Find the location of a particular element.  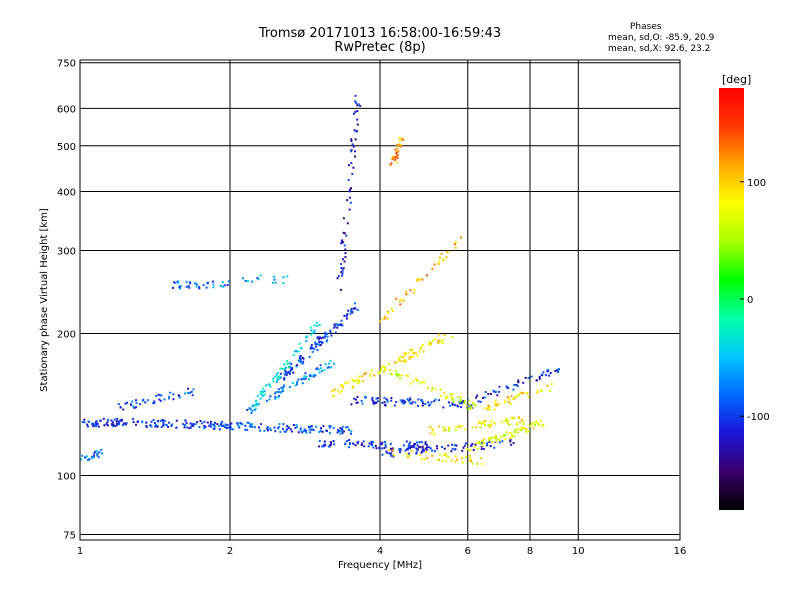

y-tick-label: 600 is located at coordinates (66, 109).